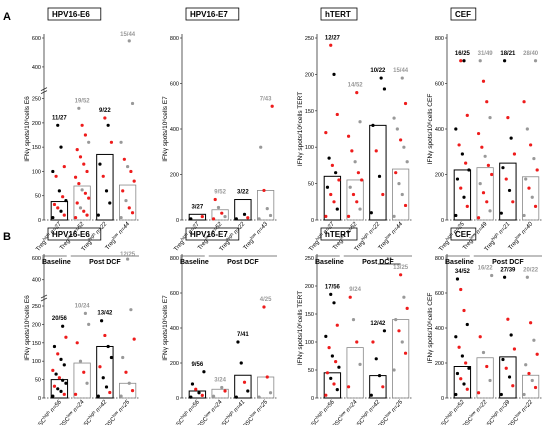 This screenshot has height=425, width=550. I want to click on y-axis-label: IFNγ spots/10⁶cells TERT, so click(300, 328).